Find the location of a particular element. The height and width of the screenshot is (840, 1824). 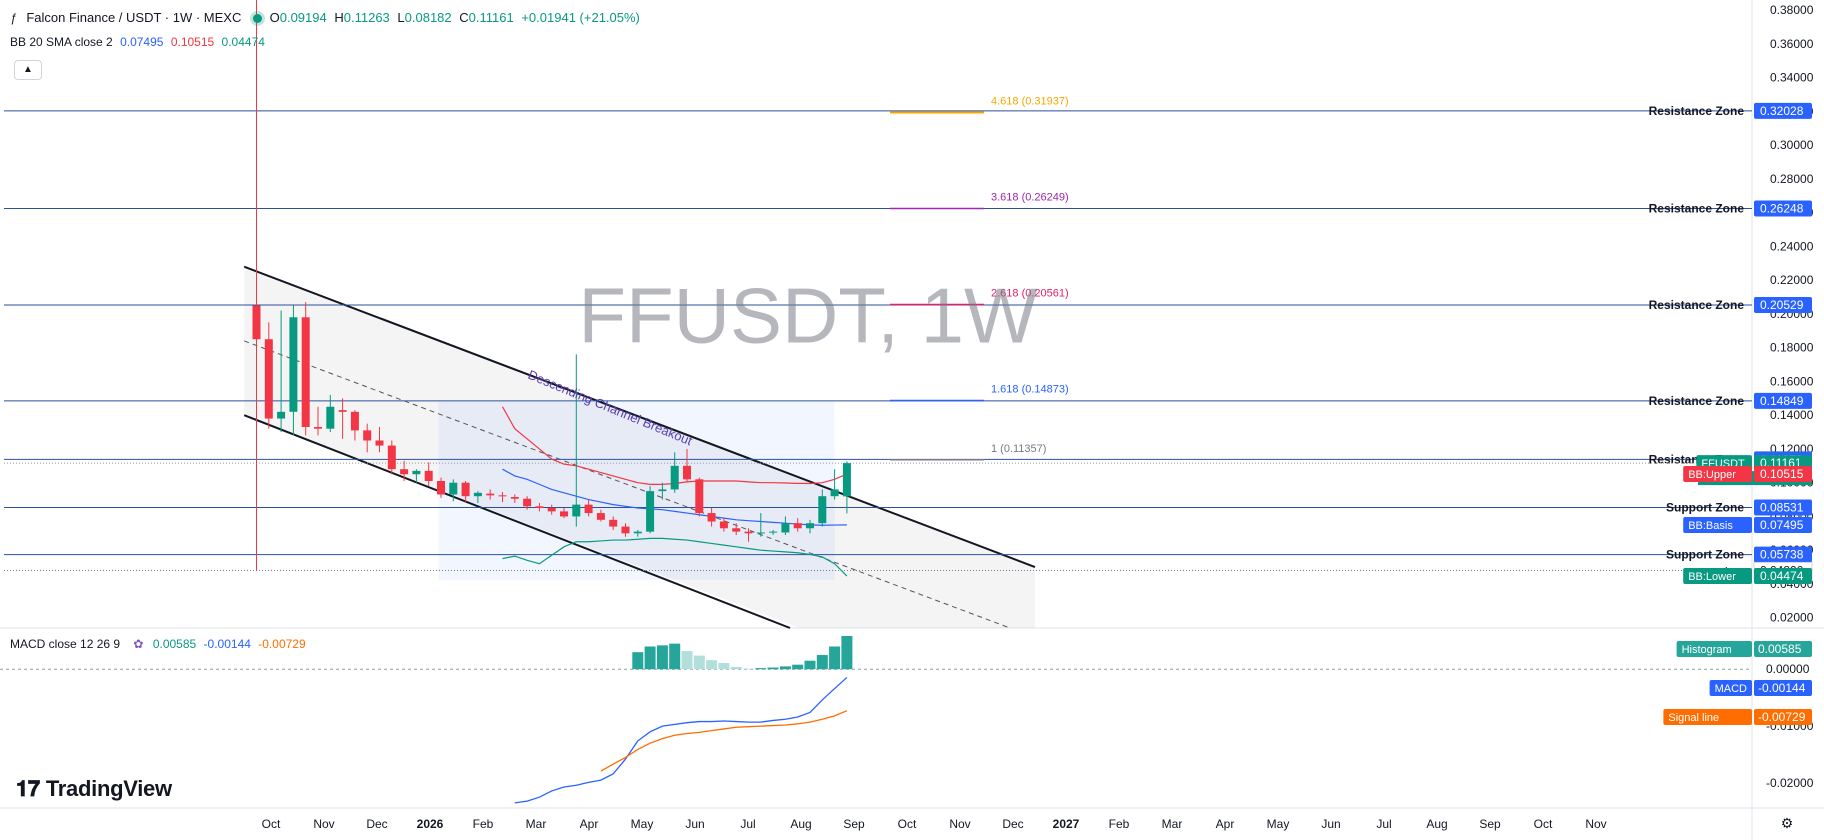

tradingview-logo-icon: 𝟏𝟕 is located at coordinates (28, 788).